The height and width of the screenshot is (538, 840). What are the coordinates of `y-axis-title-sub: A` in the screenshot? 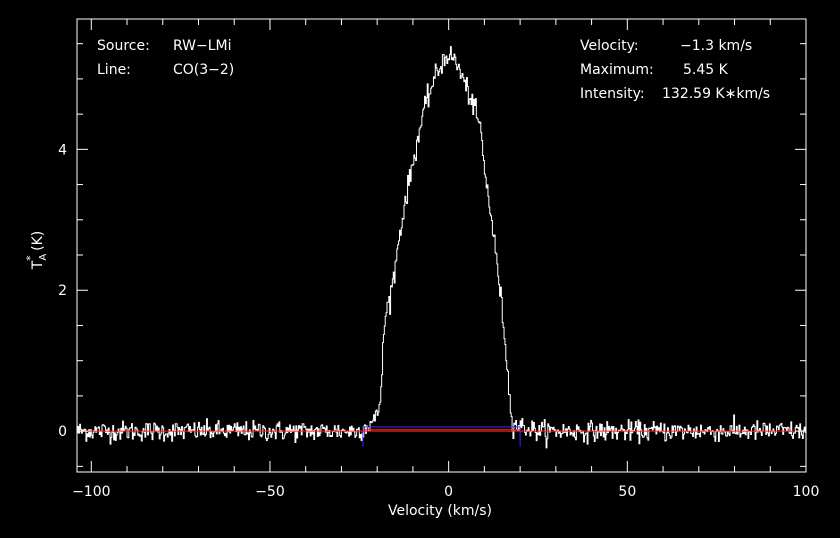 It's located at (43, 257).